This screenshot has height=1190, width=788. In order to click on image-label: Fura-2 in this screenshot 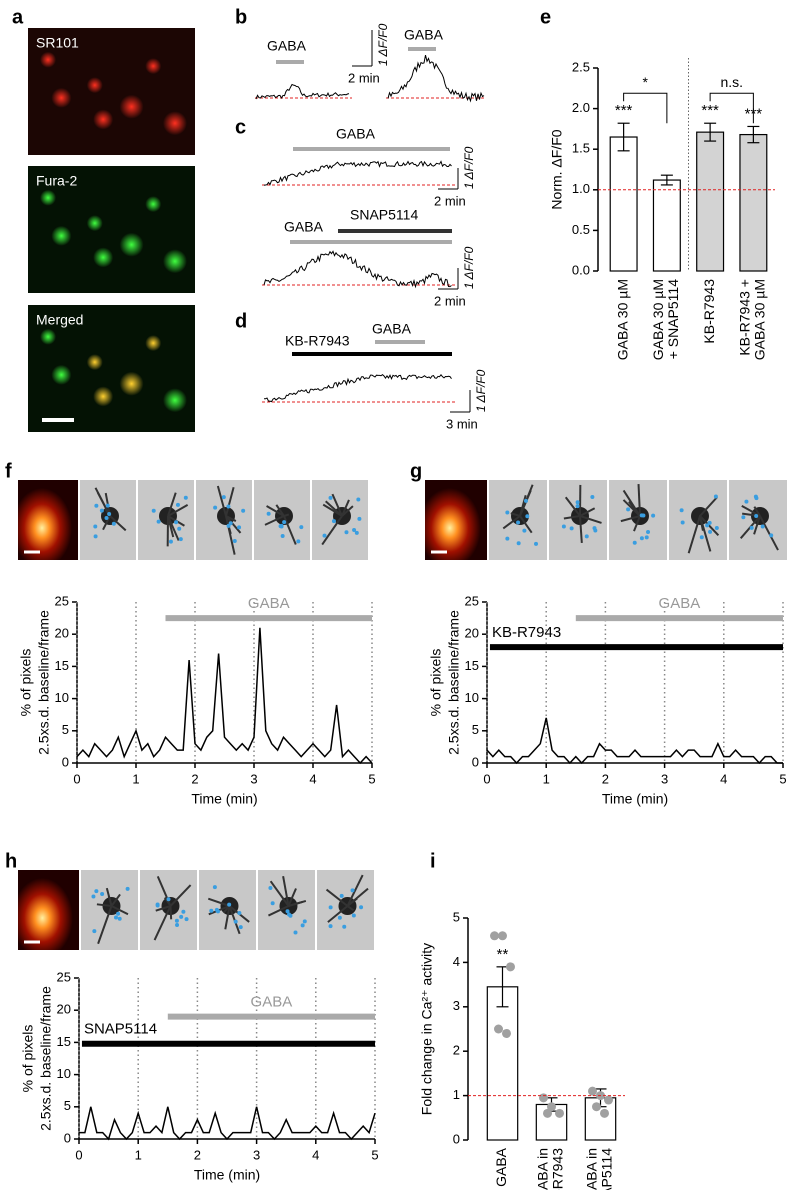, I will do `click(56, 181)`.